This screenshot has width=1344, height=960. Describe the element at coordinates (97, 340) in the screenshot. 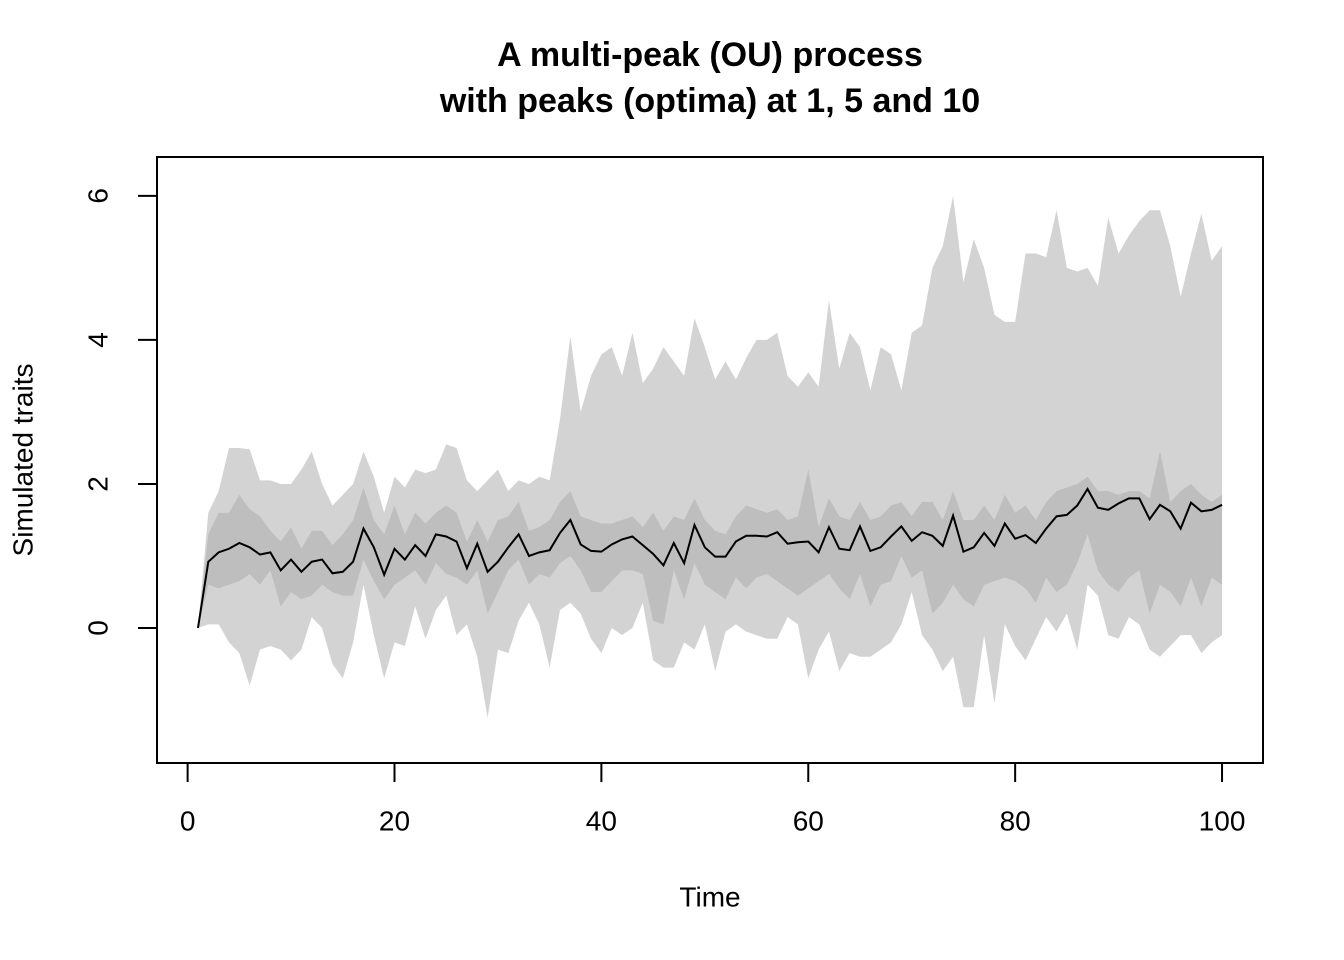

I see `y-tick-label: 4` at that location.